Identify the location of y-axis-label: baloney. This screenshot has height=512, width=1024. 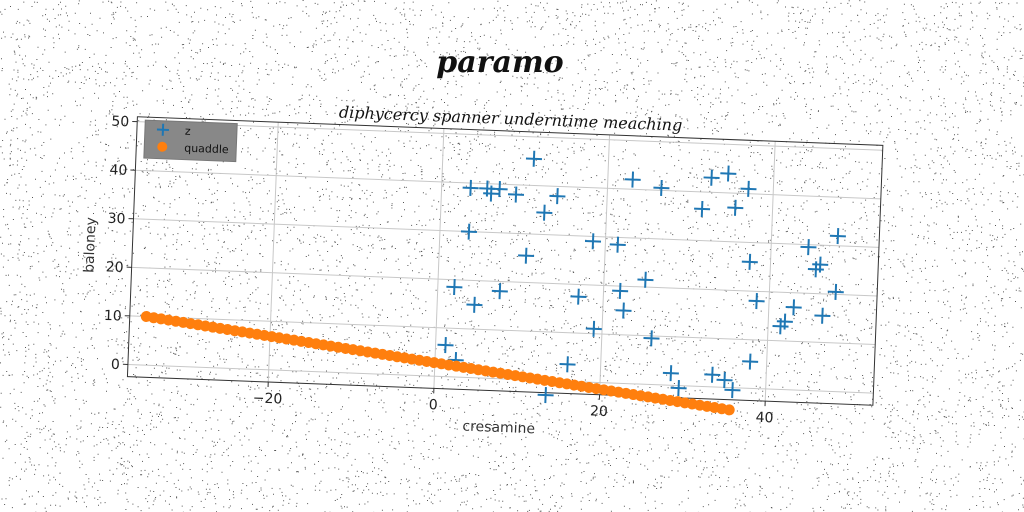
(90, 245).